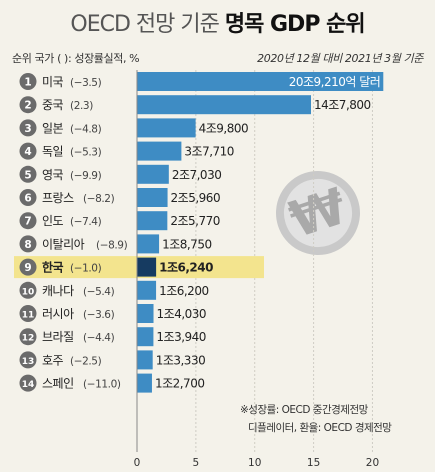 This screenshot has height=472, width=435. What do you see at coordinates (112, 245) in the screenshot?
I see `growth-rate: (−8.9)` at bounding box center [112, 245].